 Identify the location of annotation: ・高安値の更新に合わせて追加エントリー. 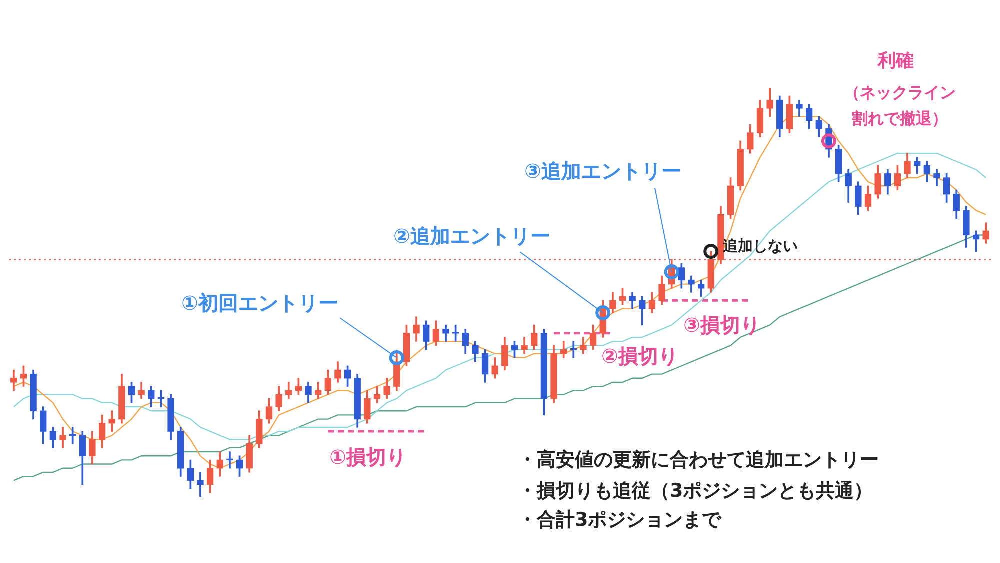
(698, 459).